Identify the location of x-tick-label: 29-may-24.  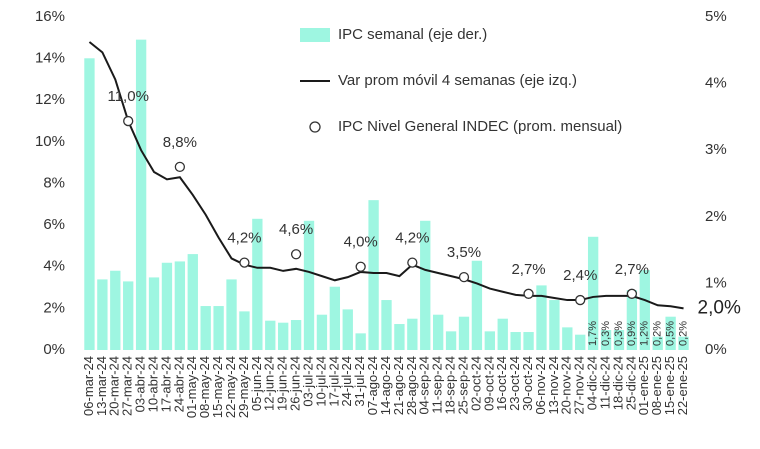
(243, 387).